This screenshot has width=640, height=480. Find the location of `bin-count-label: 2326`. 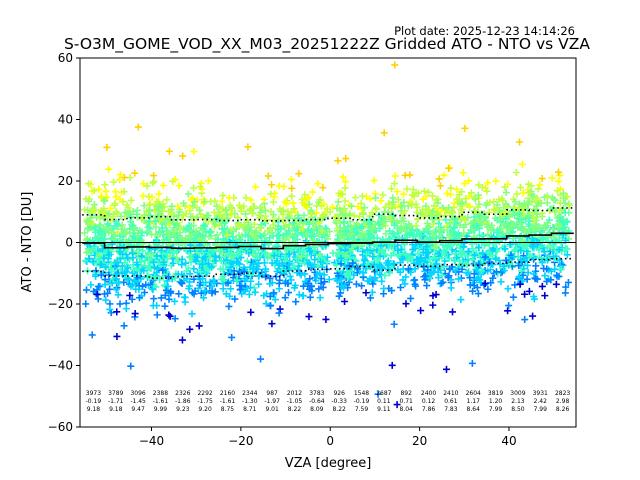

bin-count-label: 2326 is located at coordinates (182, 393).